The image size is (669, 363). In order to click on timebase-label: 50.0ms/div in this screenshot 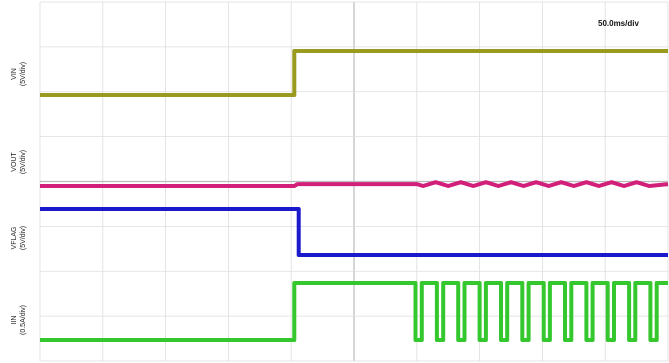, I will do `click(618, 23)`.